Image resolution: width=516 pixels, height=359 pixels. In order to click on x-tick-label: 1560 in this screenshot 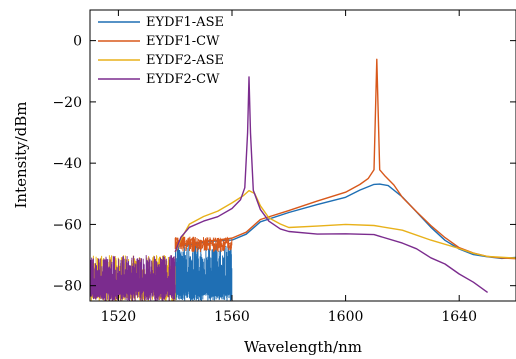, I will do `click(232, 317)`.